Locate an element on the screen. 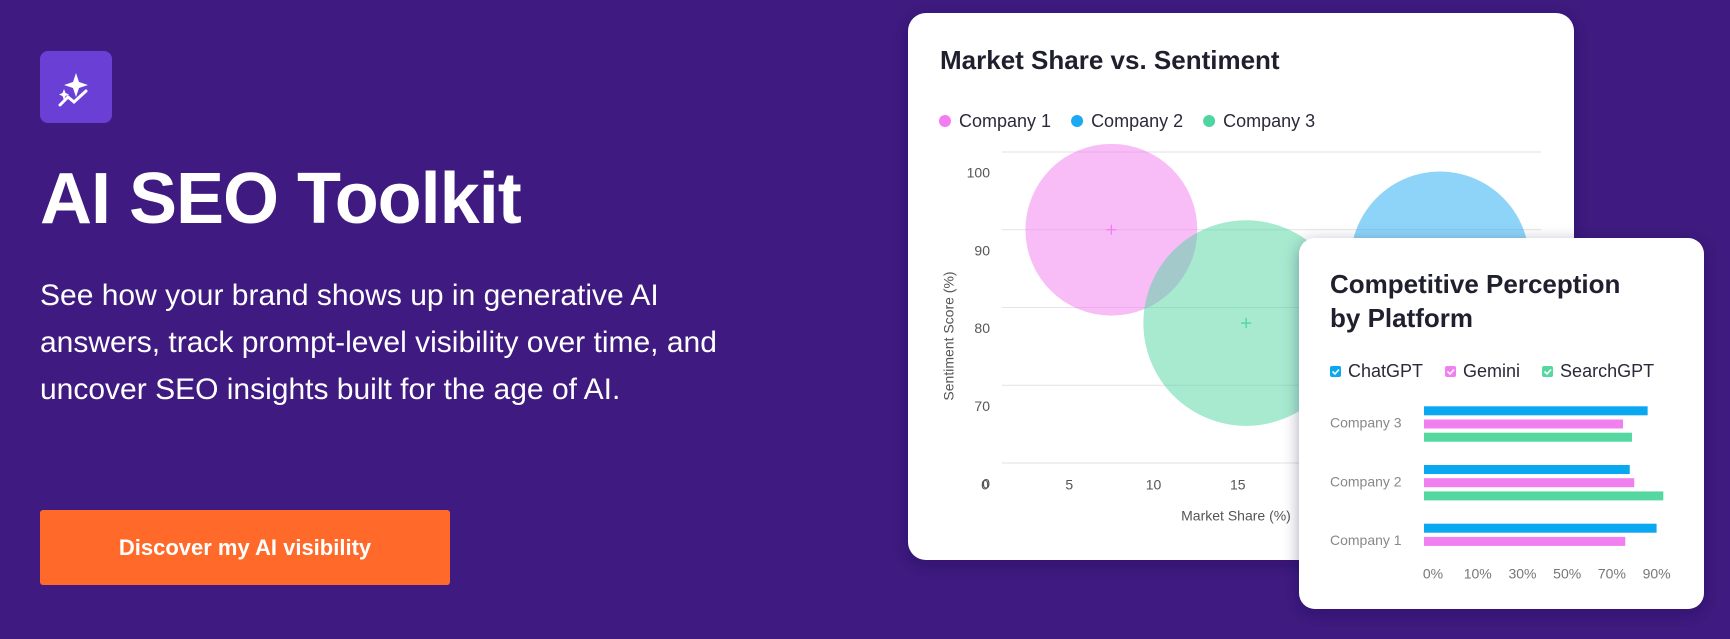  page-title: AI SEO Toolkit is located at coordinates (281, 199).